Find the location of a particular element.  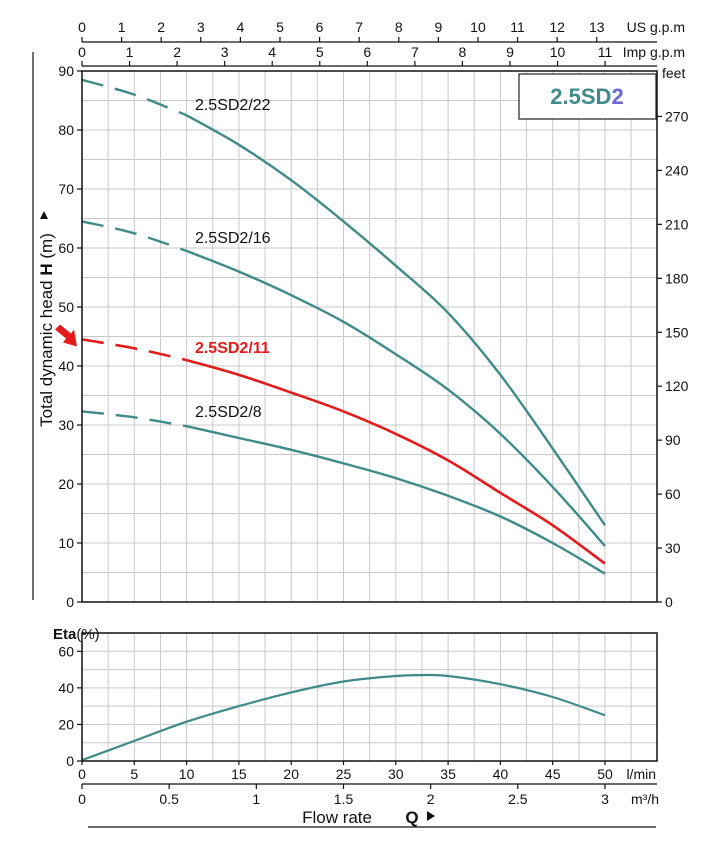

svg-text: Q is located at coordinates (411, 817).